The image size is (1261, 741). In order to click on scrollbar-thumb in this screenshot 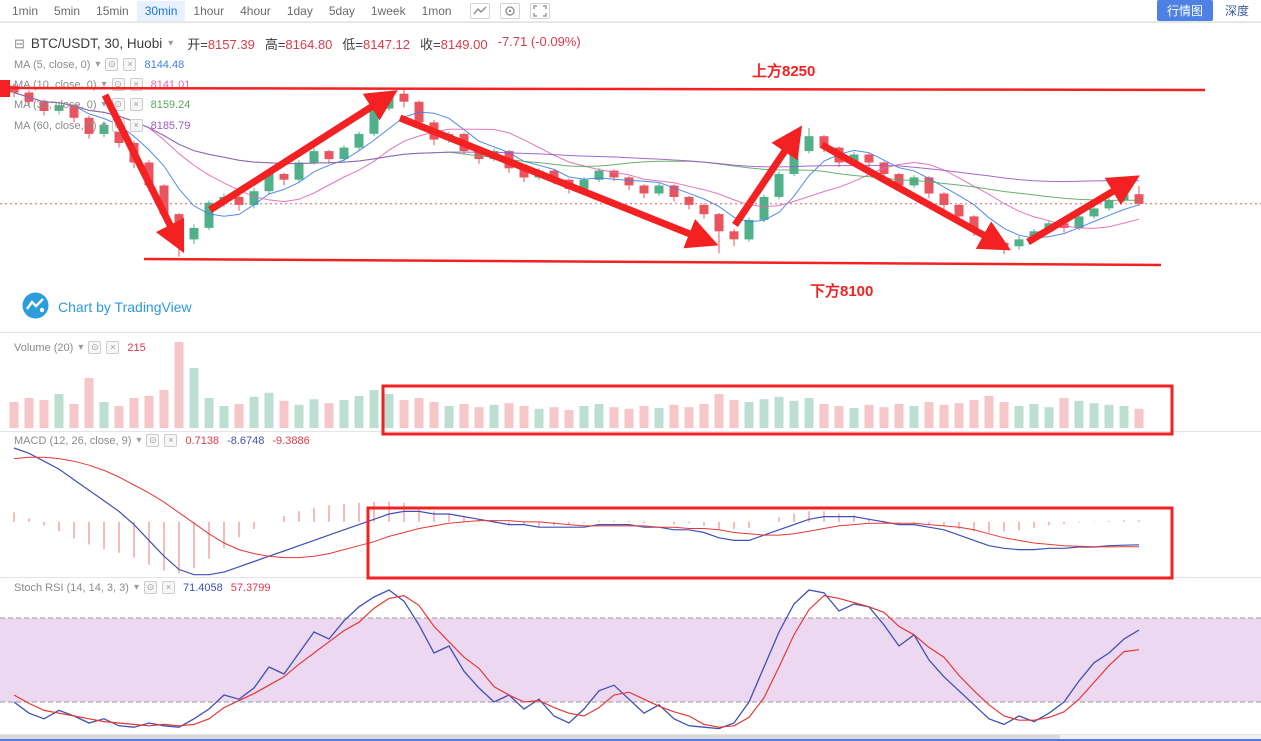, I will do `click(530, 737)`.